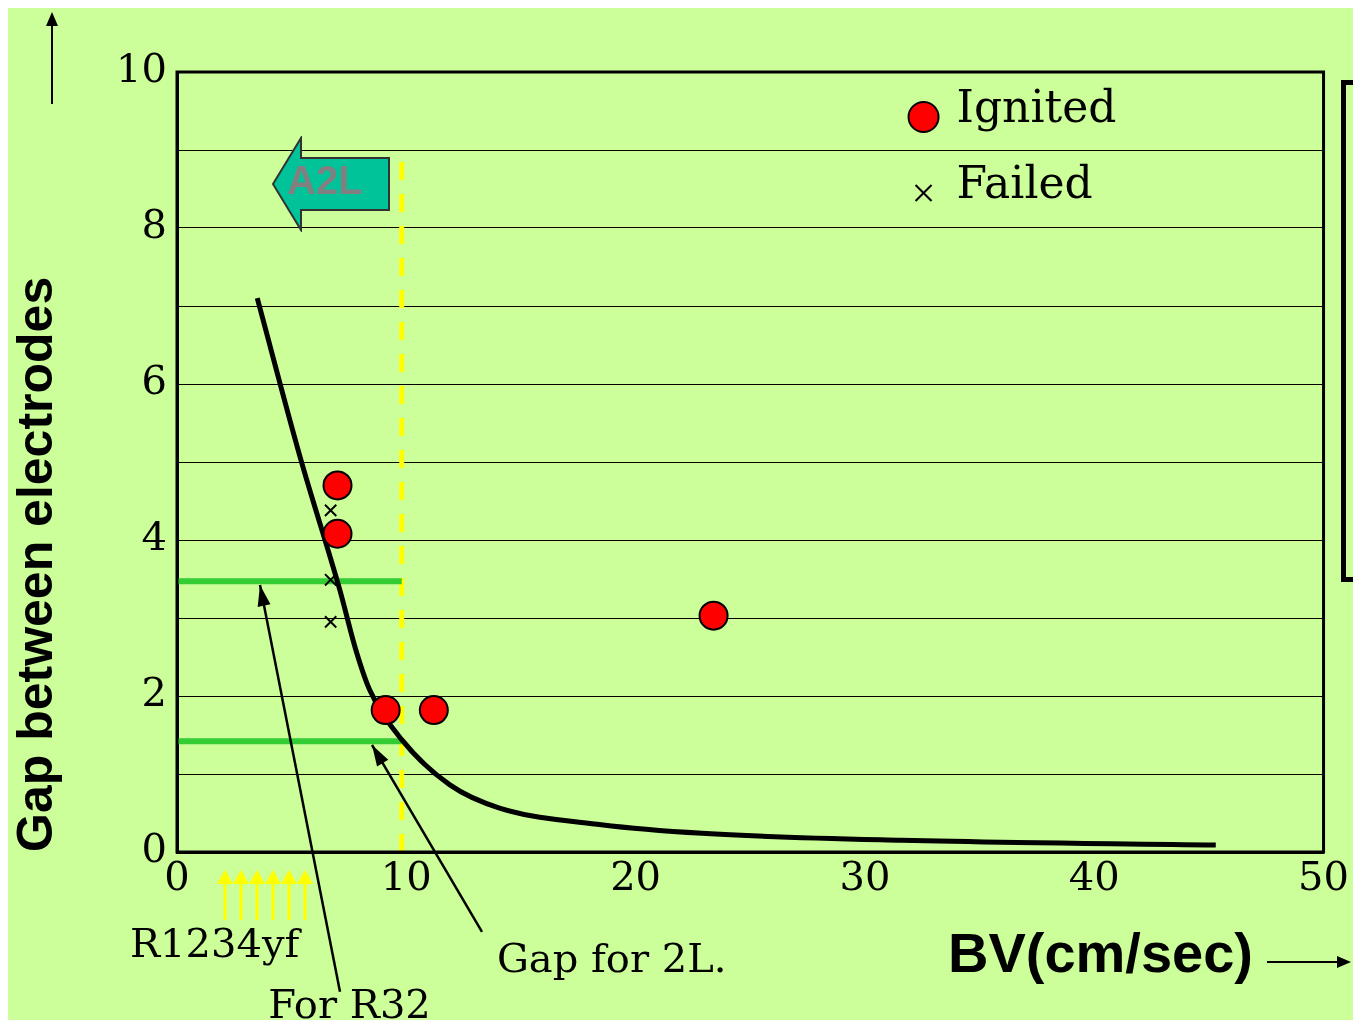 The width and height of the screenshot is (1353, 1020). Describe the element at coordinates (1094, 876) in the screenshot. I see `x-tick-label: 40` at that location.